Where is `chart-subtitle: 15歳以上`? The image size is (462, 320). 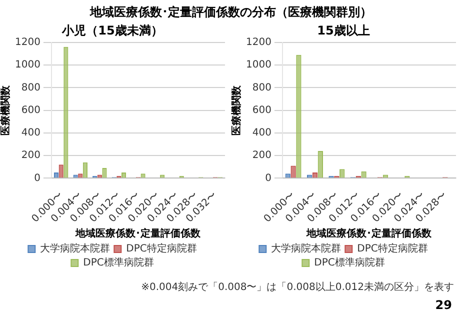
chart-subtitle: 15歳以上 is located at coordinates (343, 30).